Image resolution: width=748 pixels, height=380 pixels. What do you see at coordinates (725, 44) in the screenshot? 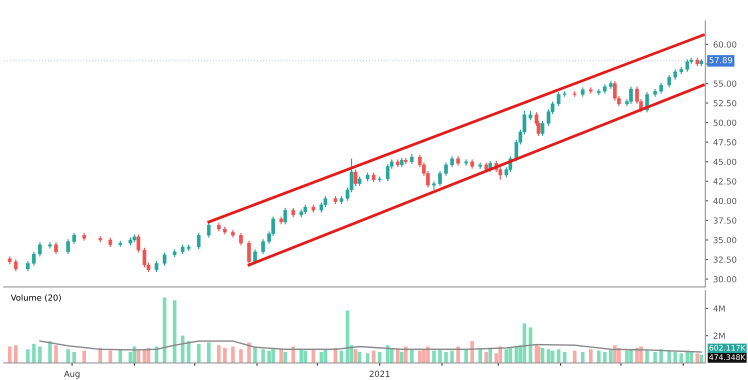
I see `y-tick-label: 60.00` at bounding box center [725, 44].